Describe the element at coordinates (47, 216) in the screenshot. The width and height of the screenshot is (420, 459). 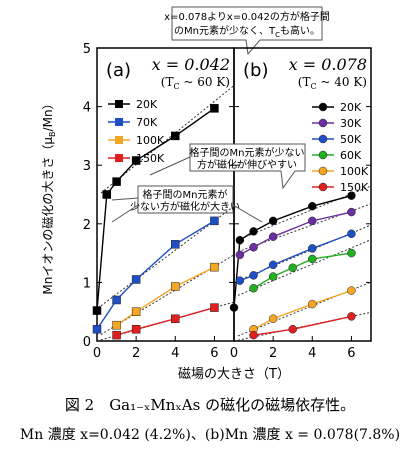
I see `y-axis-label-main: Mnイオンの磁化の大きさ（μ` at that location.